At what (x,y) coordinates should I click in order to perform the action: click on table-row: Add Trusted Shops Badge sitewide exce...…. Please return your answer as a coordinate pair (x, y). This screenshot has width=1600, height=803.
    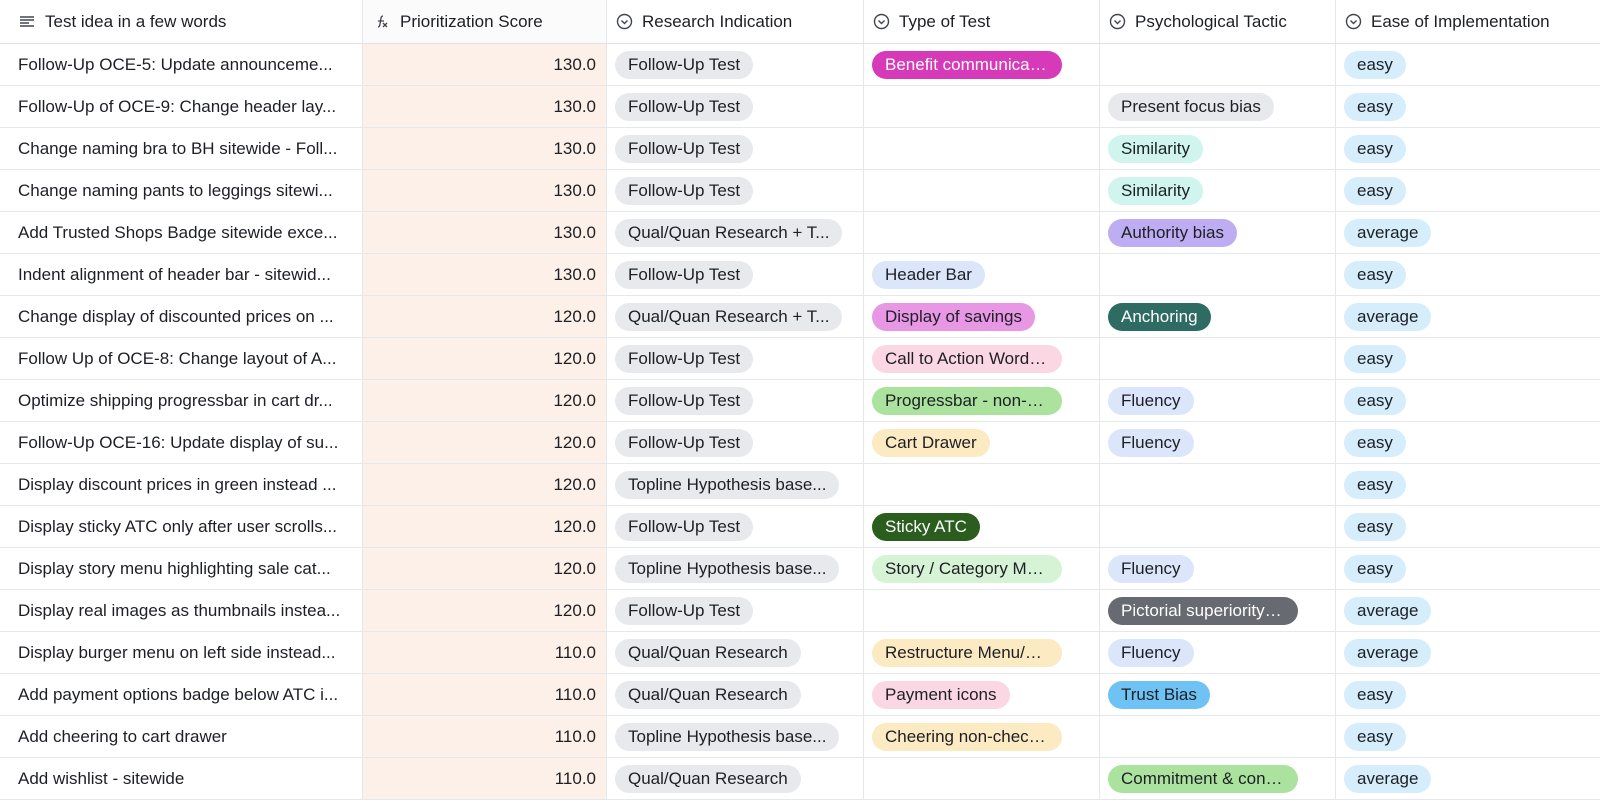
    Looking at the image, I should click on (800, 233).